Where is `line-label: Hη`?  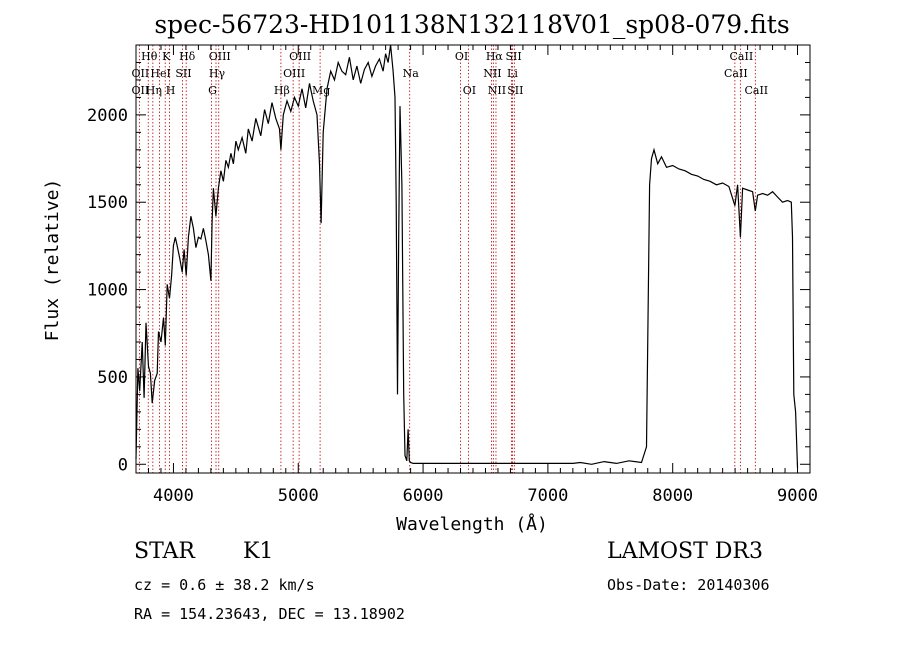 line-label: Hη is located at coordinates (154, 90).